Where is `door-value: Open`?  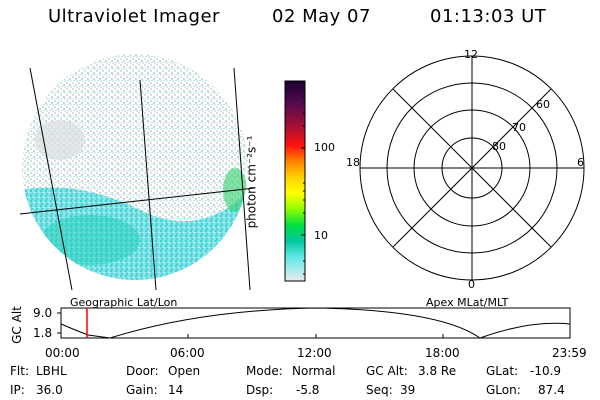 door-value: Open is located at coordinates (184, 371).